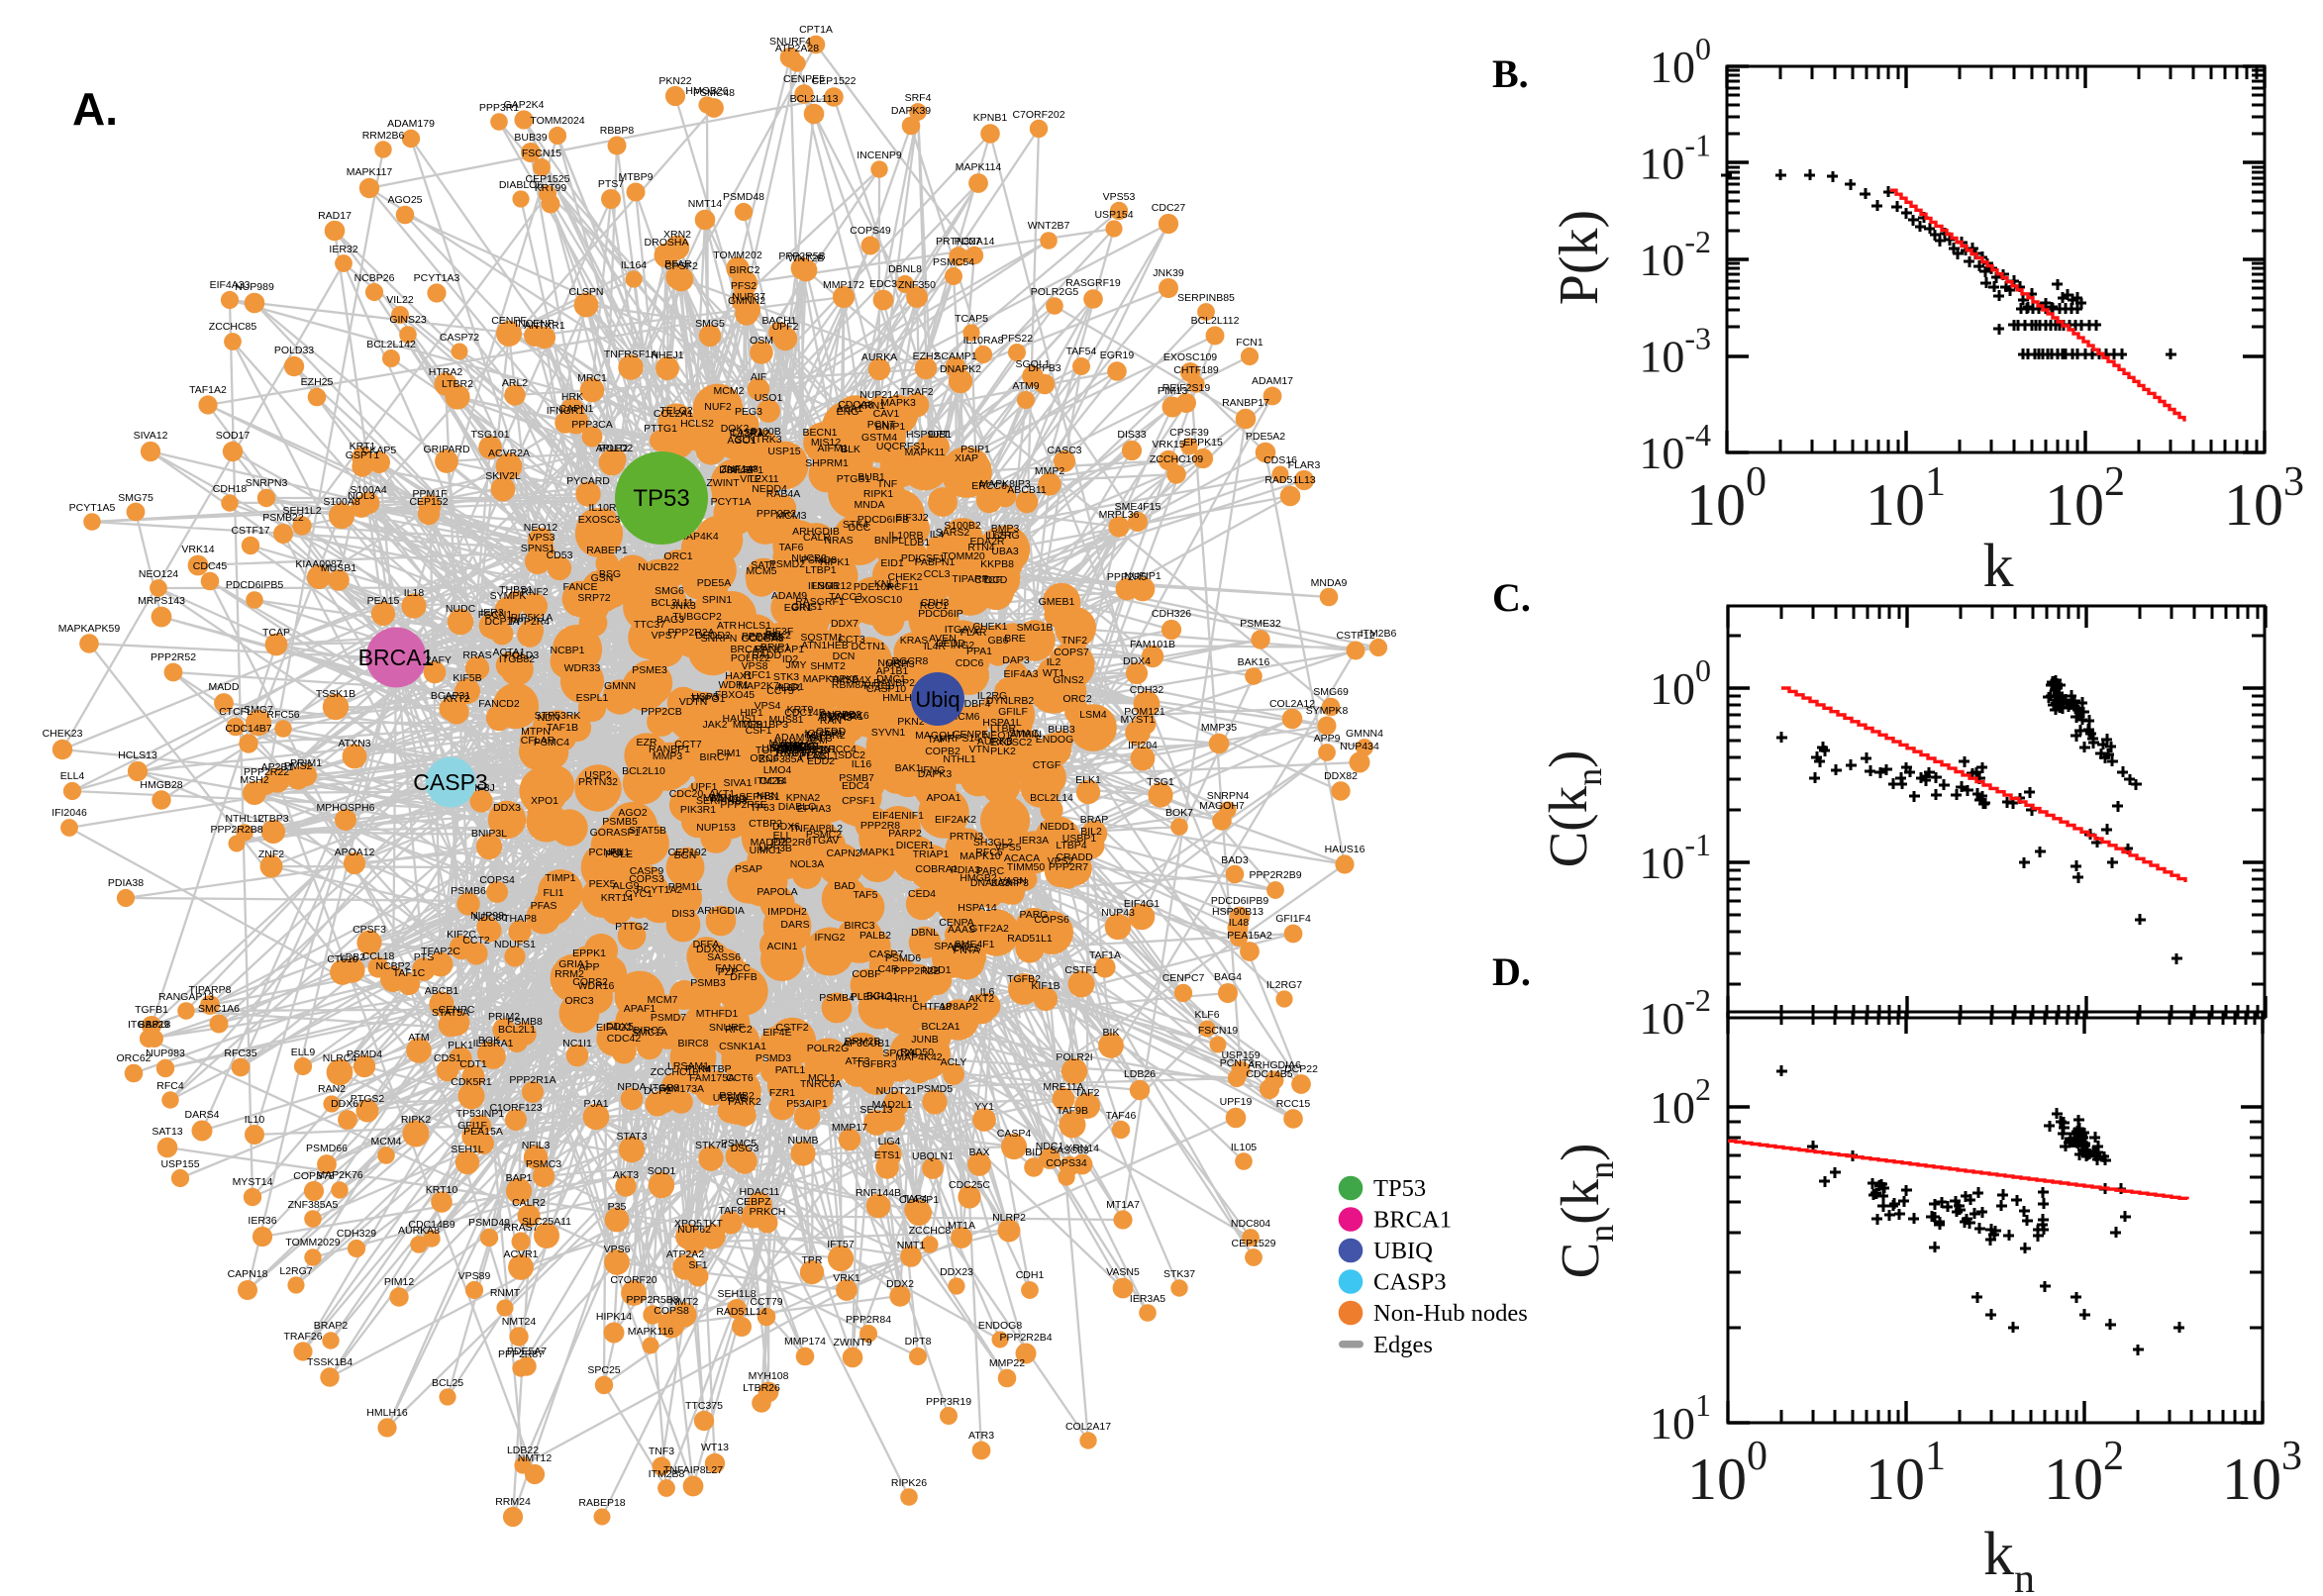 The width and height of the screenshot is (2323, 1596). I want to click on svg-text: CDH18, so click(230, 489).